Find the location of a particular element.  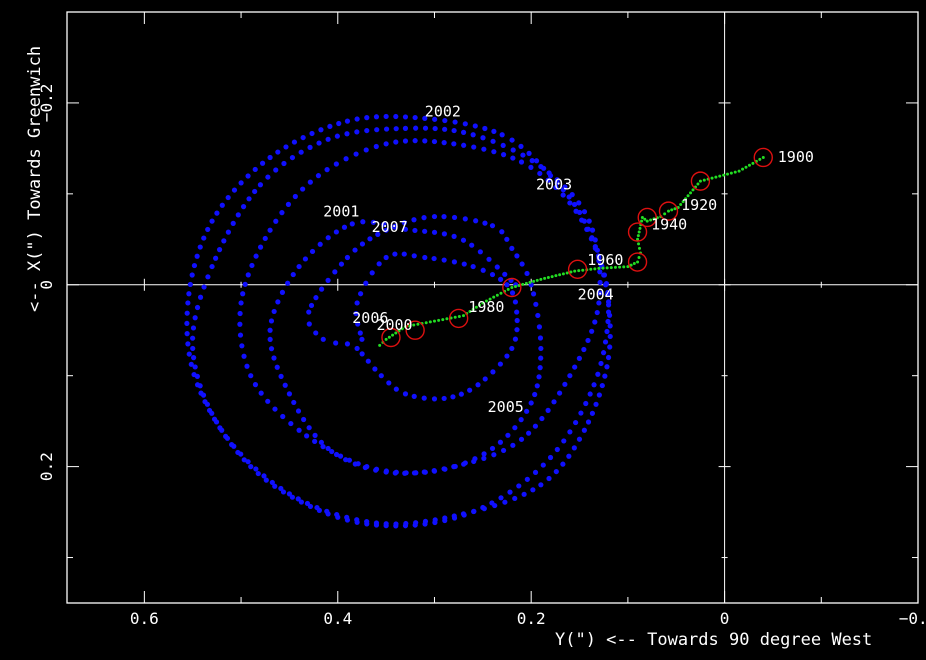

x-axis-label: Y(") <-- Towards 90 degree West is located at coordinates (713, 640).